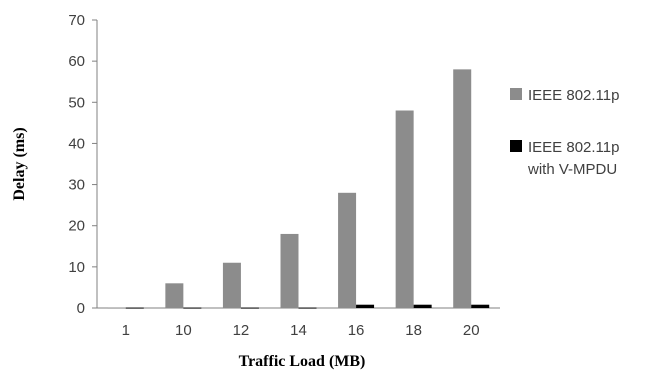 This screenshot has width=645, height=374. What do you see at coordinates (573, 95) in the screenshot?
I see `legend-label-ieee: IEEE 802.11p` at bounding box center [573, 95].